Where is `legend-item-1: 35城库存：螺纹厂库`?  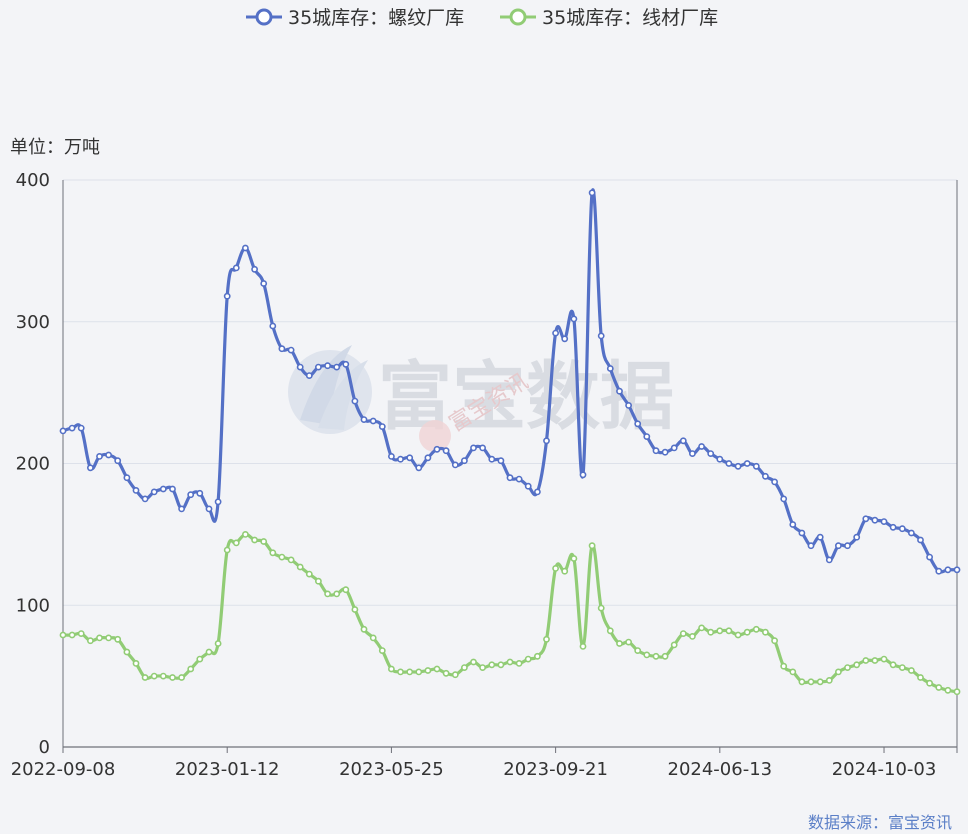
legend-item-1: 35城库存：螺纹厂库 is located at coordinates (355, 18).